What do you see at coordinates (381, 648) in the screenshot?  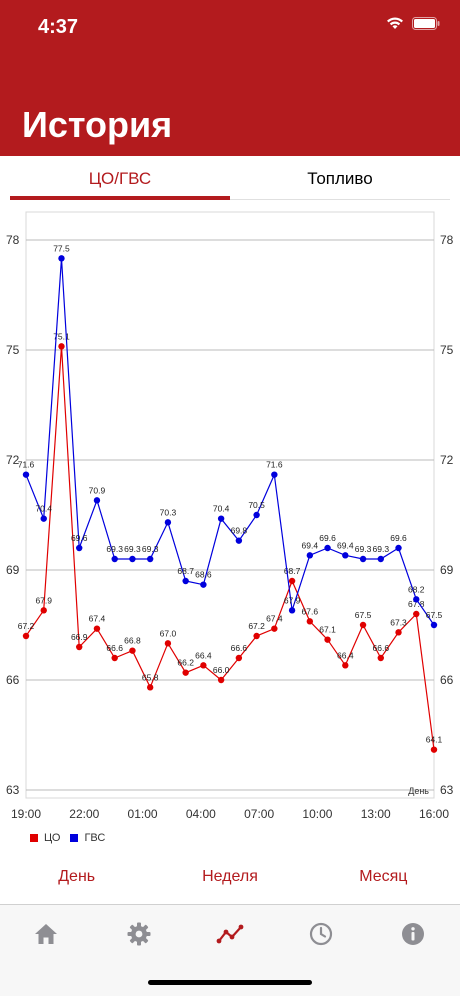 I see `data-label: 66.6` at bounding box center [381, 648].